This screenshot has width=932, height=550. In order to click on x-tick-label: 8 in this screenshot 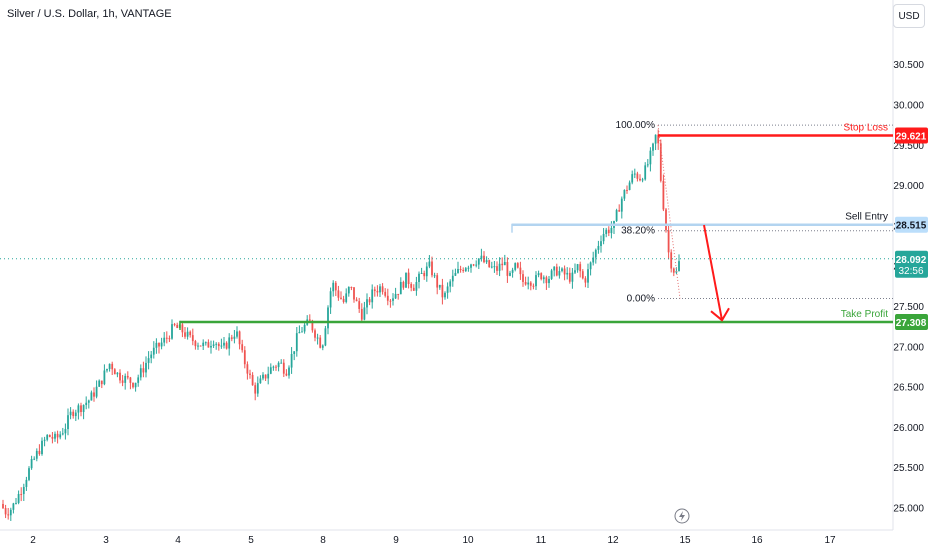, I will do `click(323, 540)`.